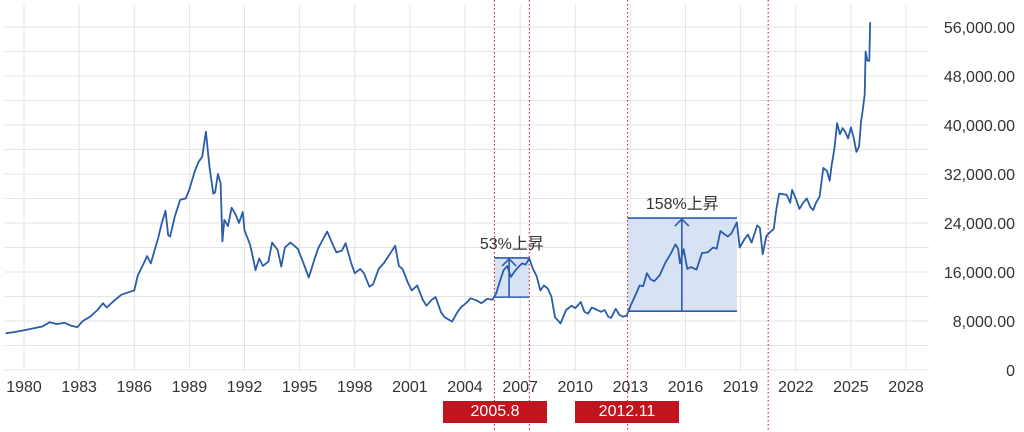  Describe the element at coordinates (979, 28) in the screenshot. I see `y-tick-label: 56,000.00` at that location.